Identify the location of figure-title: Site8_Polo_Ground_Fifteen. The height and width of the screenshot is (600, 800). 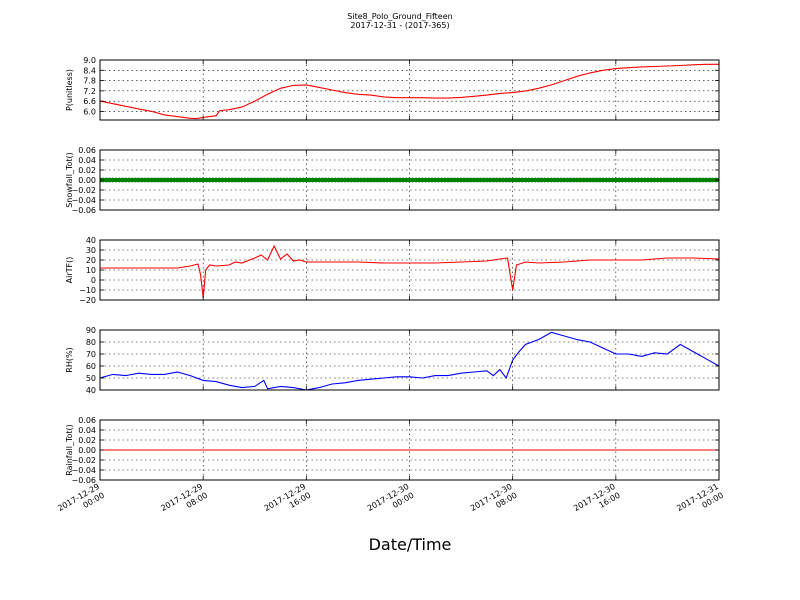
(399, 16).